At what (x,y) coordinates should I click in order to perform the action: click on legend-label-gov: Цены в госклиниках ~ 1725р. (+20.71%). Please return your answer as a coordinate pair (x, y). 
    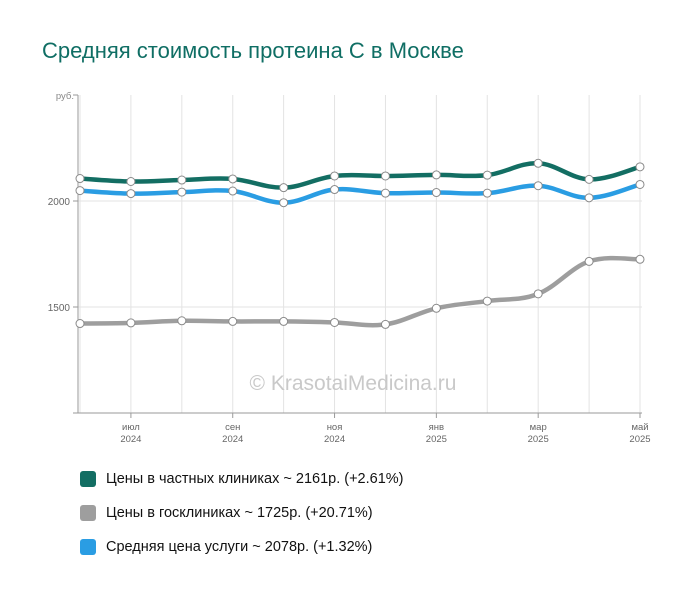
    Looking at the image, I should click on (239, 513).